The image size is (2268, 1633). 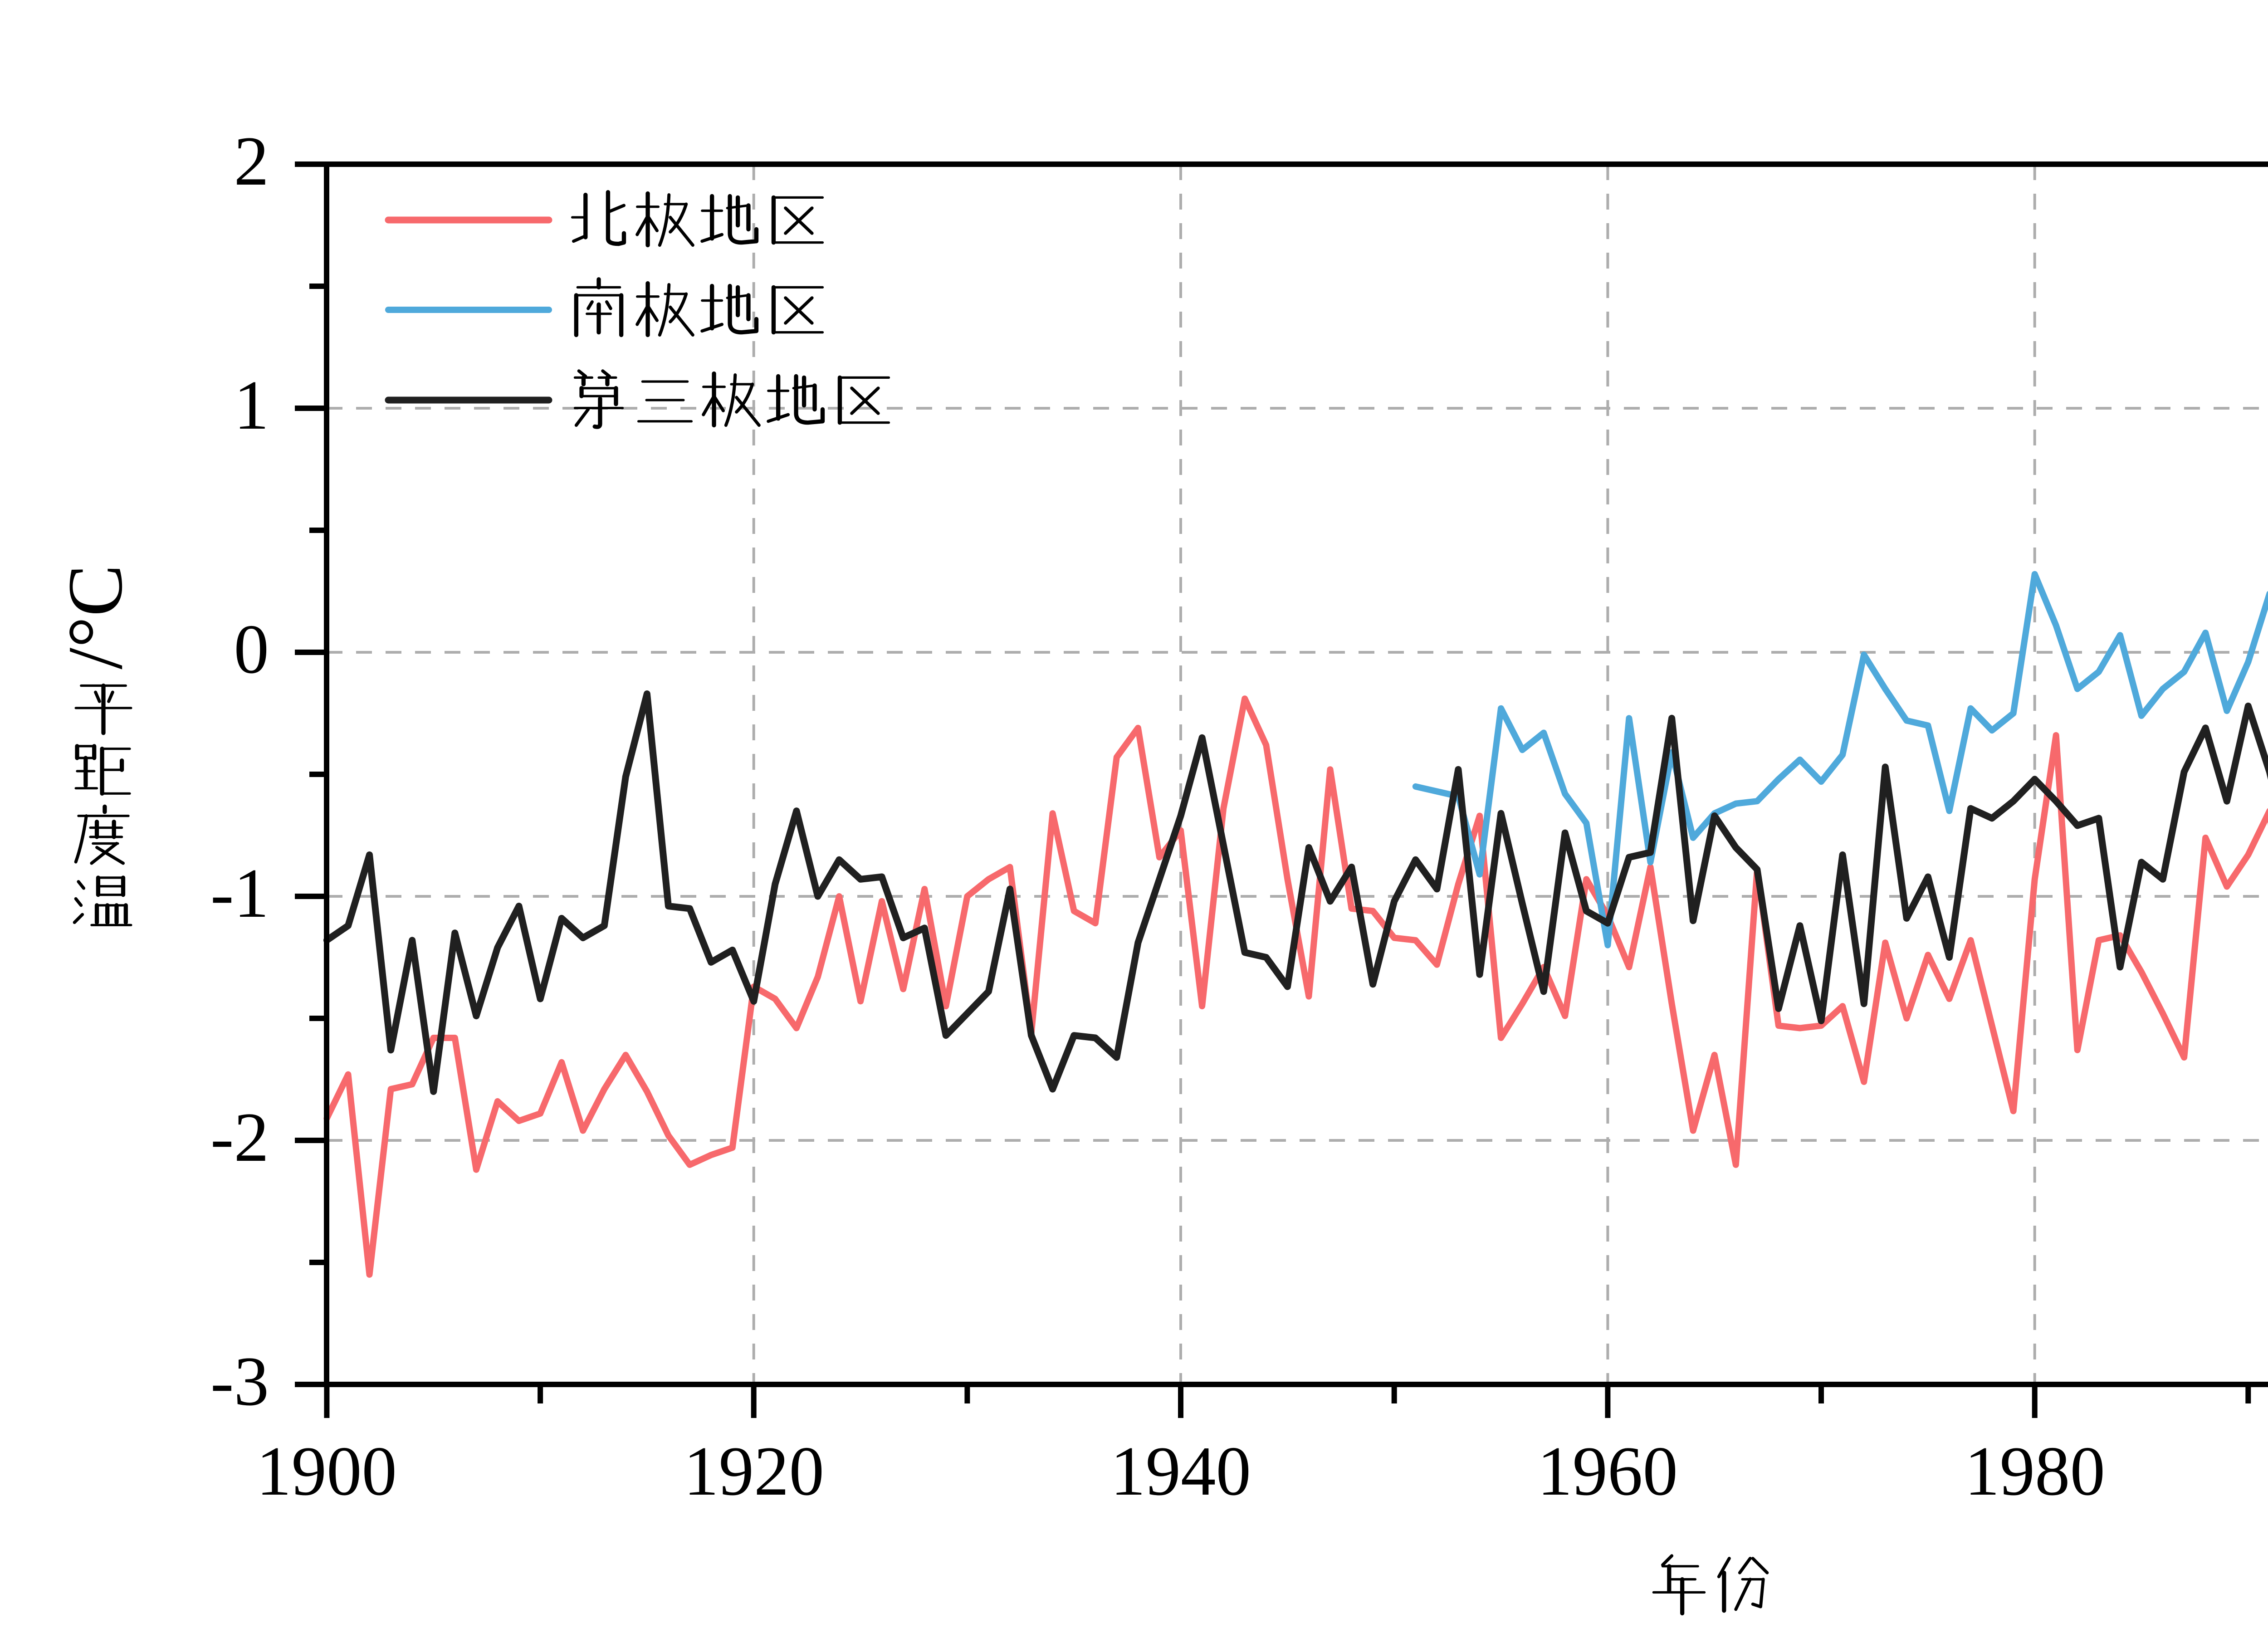 I want to click on svg-text: -3, so click(x=240, y=1381).